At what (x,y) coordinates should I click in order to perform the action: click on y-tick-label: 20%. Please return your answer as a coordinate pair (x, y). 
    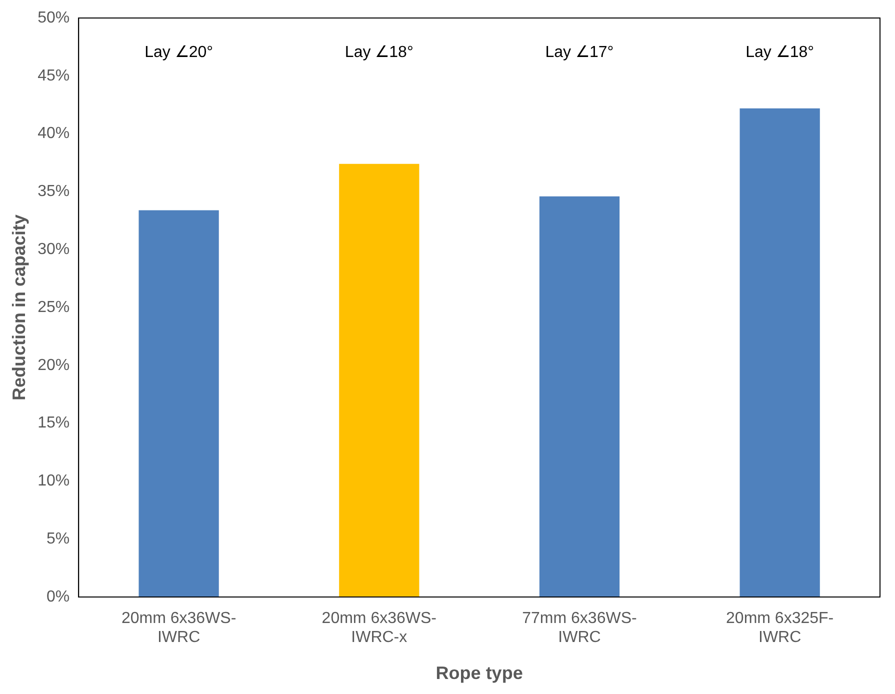
    Looking at the image, I should click on (54, 365).